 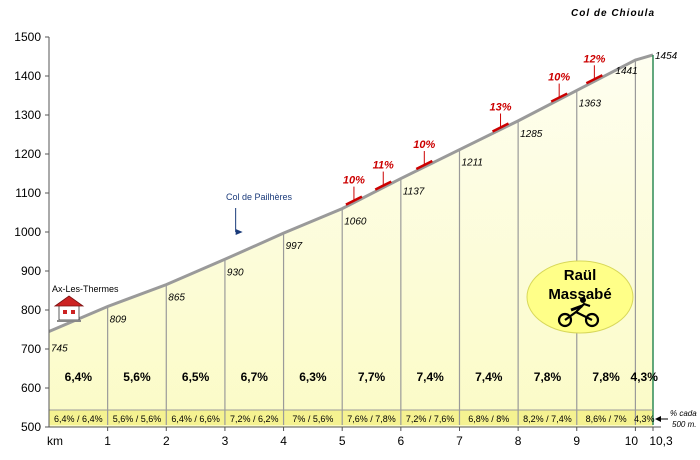 I want to click on chart-title: Col de Chioula, so click(x=613, y=13).